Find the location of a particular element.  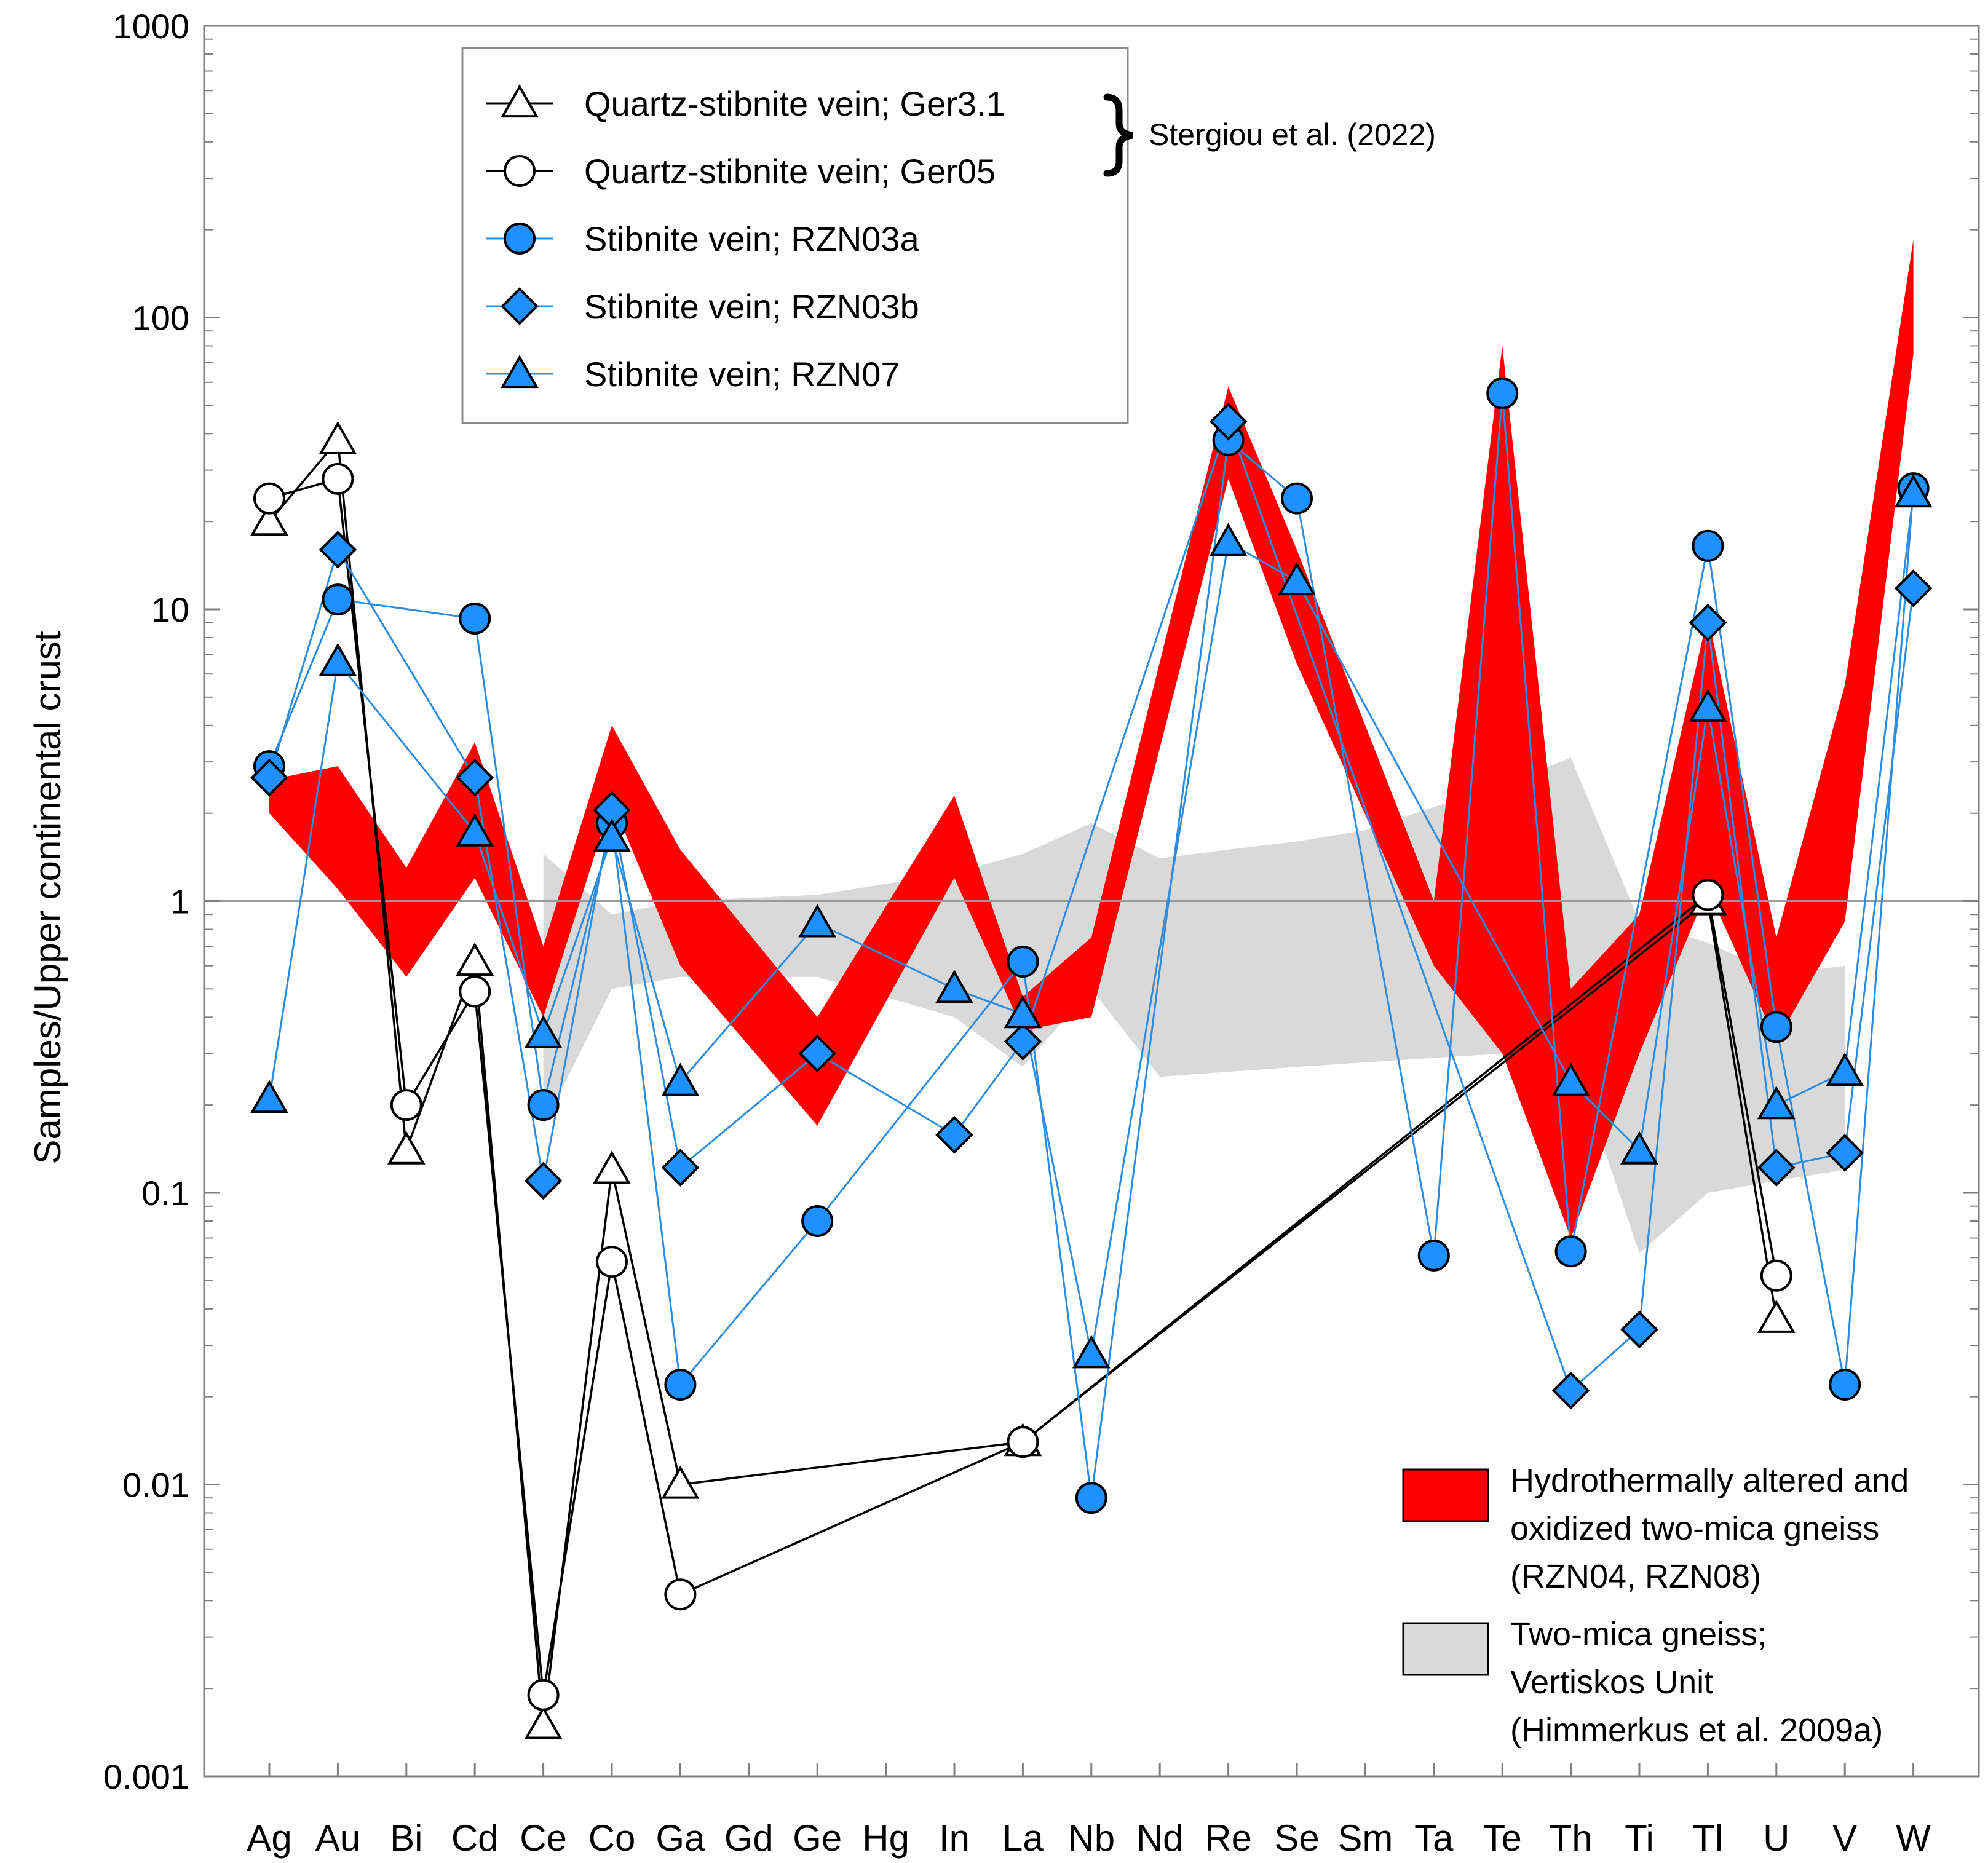

y-axis-label: Samples/Upper continental crust is located at coordinates (47, 897).